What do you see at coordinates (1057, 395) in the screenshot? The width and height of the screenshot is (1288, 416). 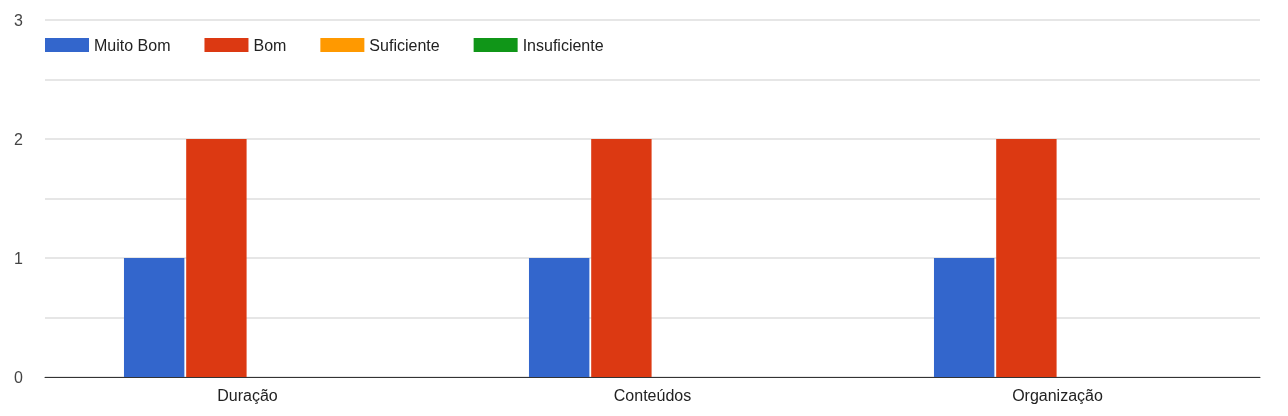 I see `x-tick-label: Organização` at bounding box center [1057, 395].